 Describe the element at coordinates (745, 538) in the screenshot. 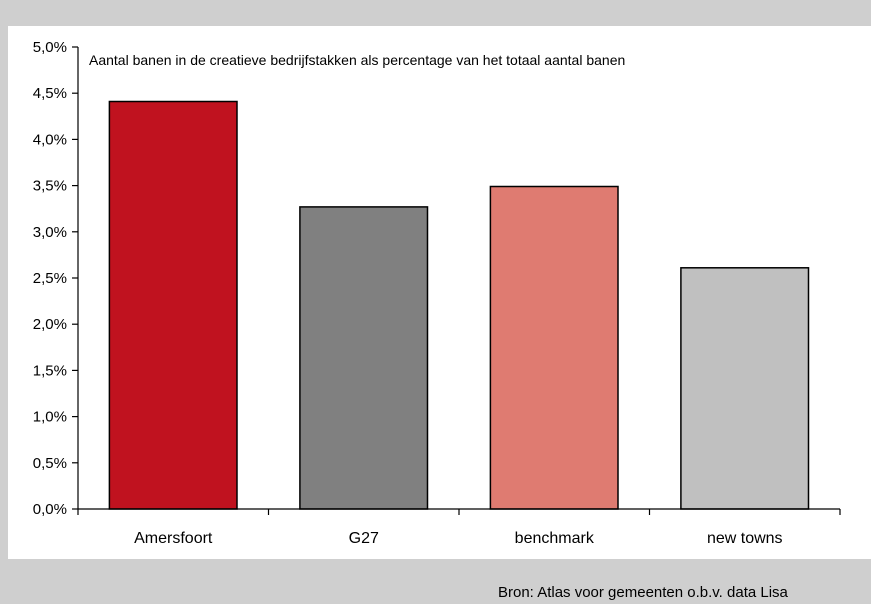

I see `x-category-label: new towns` at that location.